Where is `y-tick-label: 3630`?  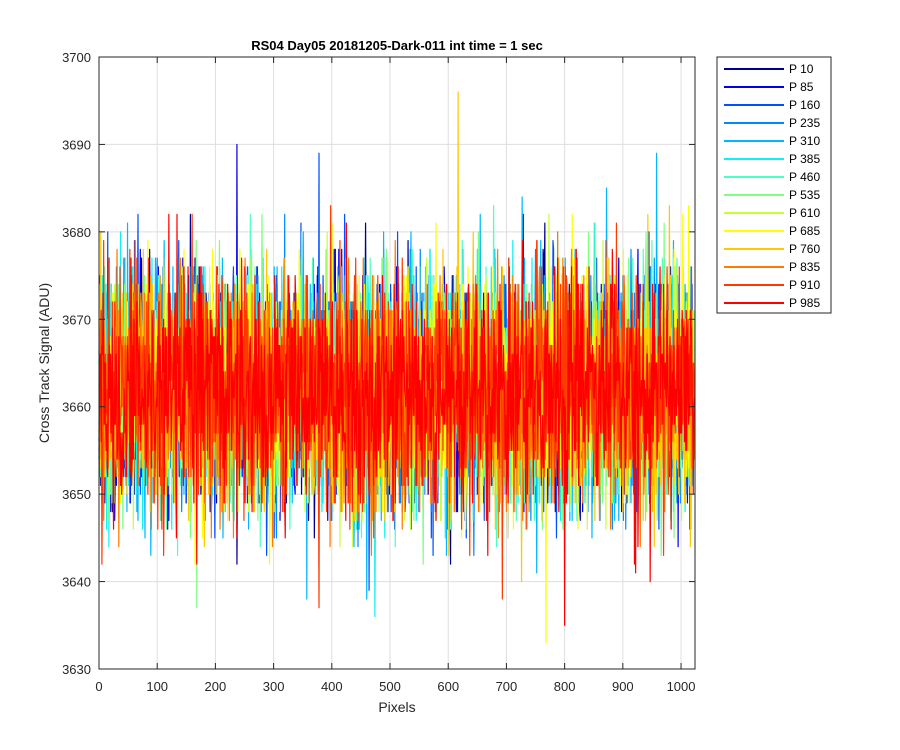
y-tick-label: 3630 is located at coordinates (76, 669).